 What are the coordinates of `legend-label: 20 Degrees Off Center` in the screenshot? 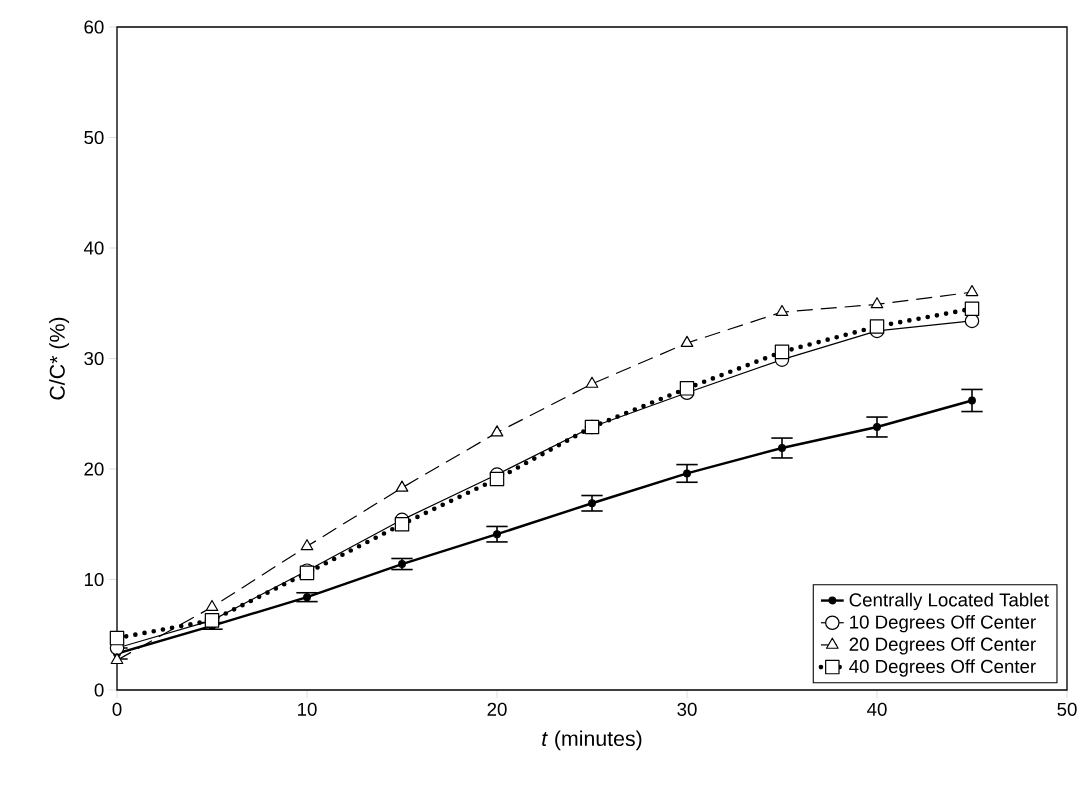 It's located at (942, 646).